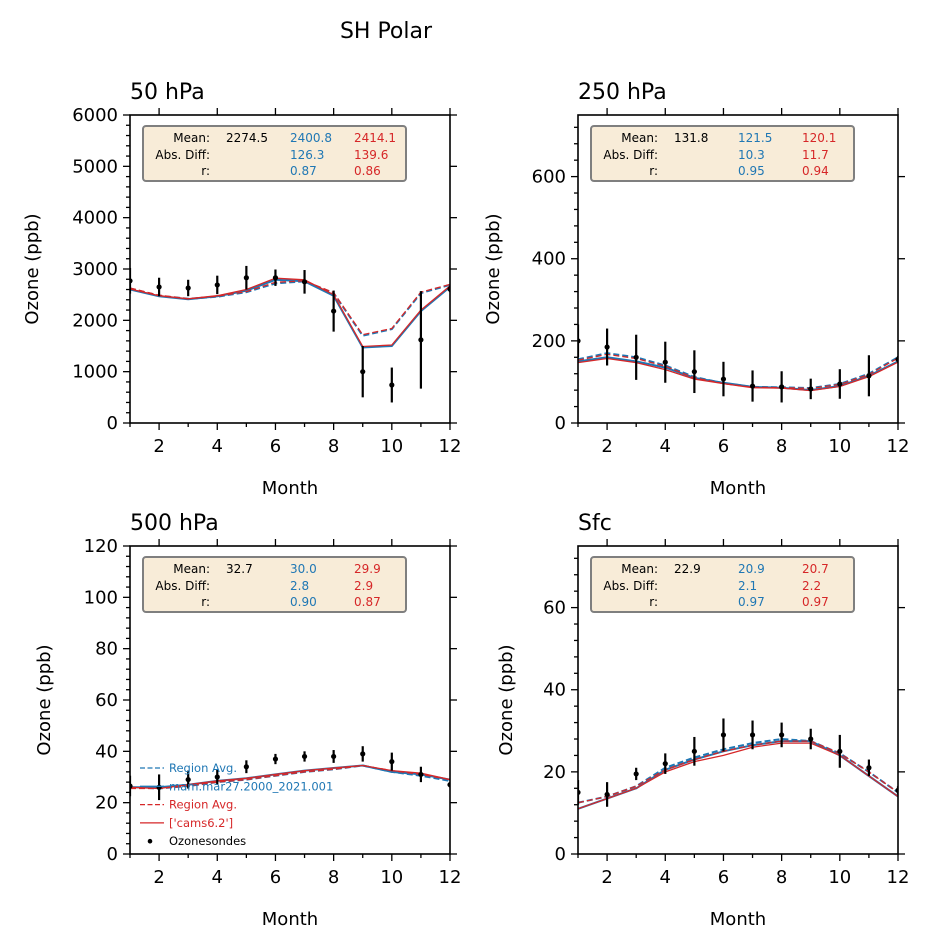  What do you see at coordinates (367, 602) in the screenshot?
I see `stats-red-value: 0.87` at bounding box center [367, 602].